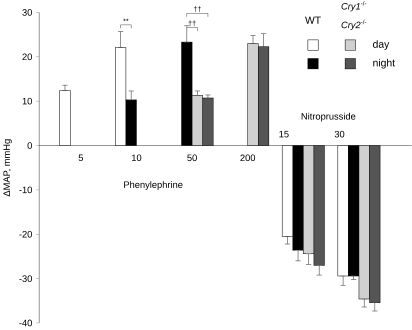 This screenshot has width=412, height=330. I want to click on x-tick-label: 200, so click(248, 158).